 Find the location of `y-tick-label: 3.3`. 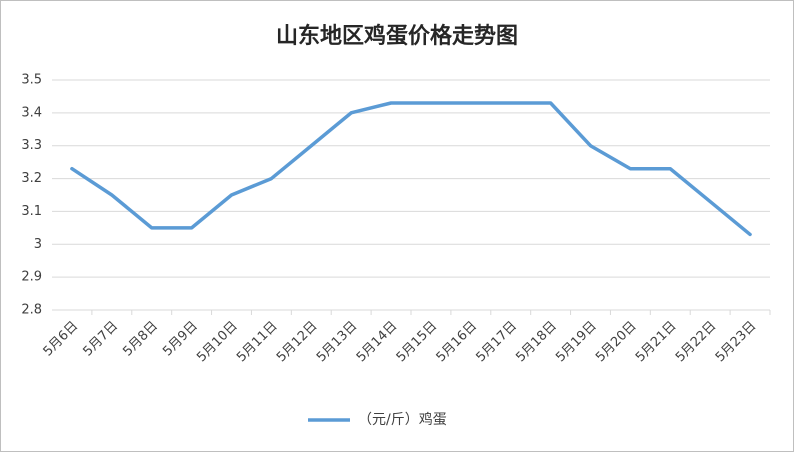

y-tick-label: 3.3 is located at coordinates (31, 145).